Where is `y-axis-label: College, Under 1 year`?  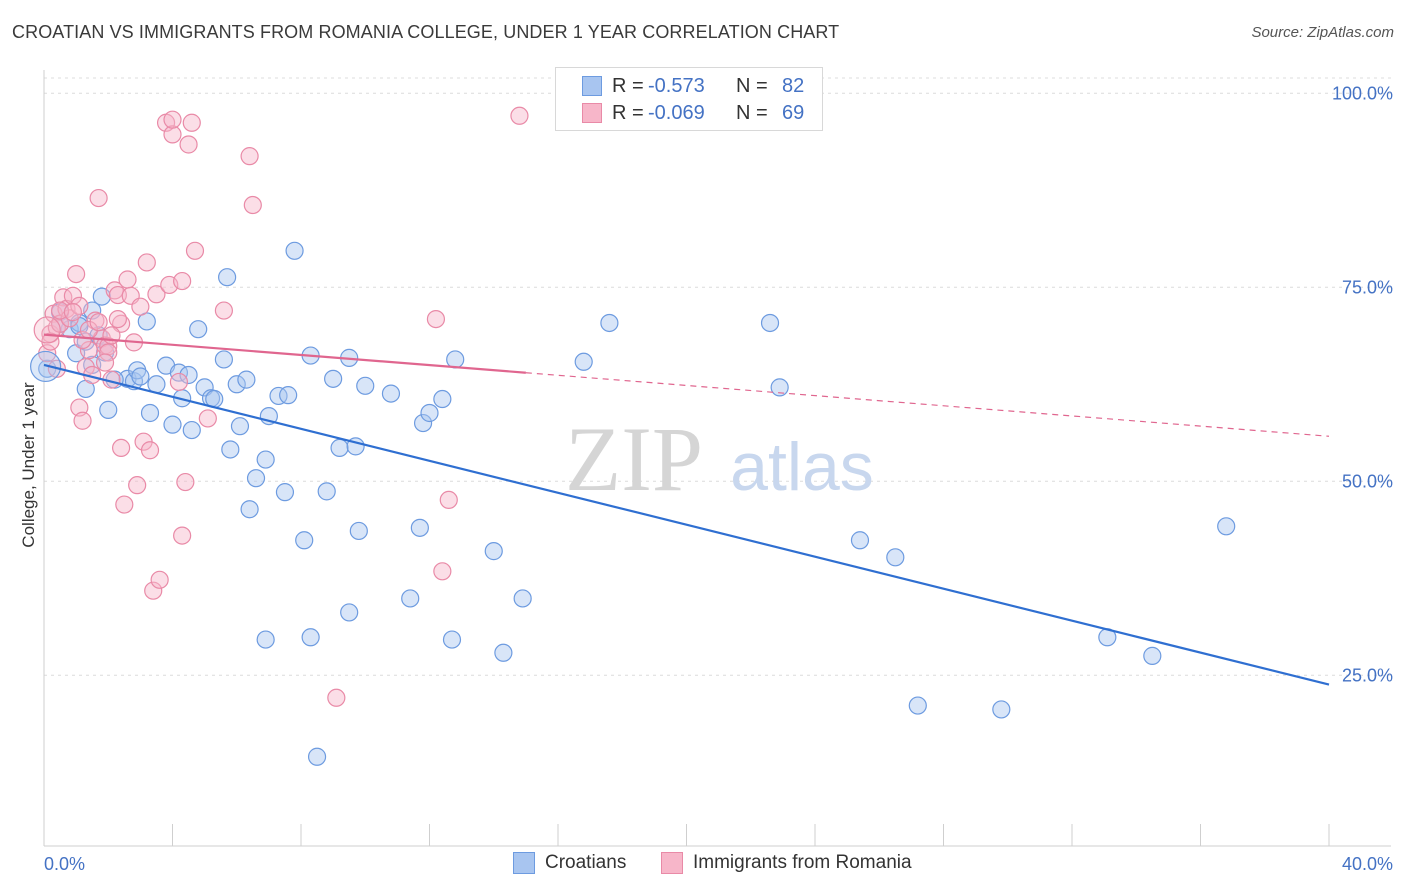
y-axis-label: College, Under 1 year is located at coordinates (28, 465).